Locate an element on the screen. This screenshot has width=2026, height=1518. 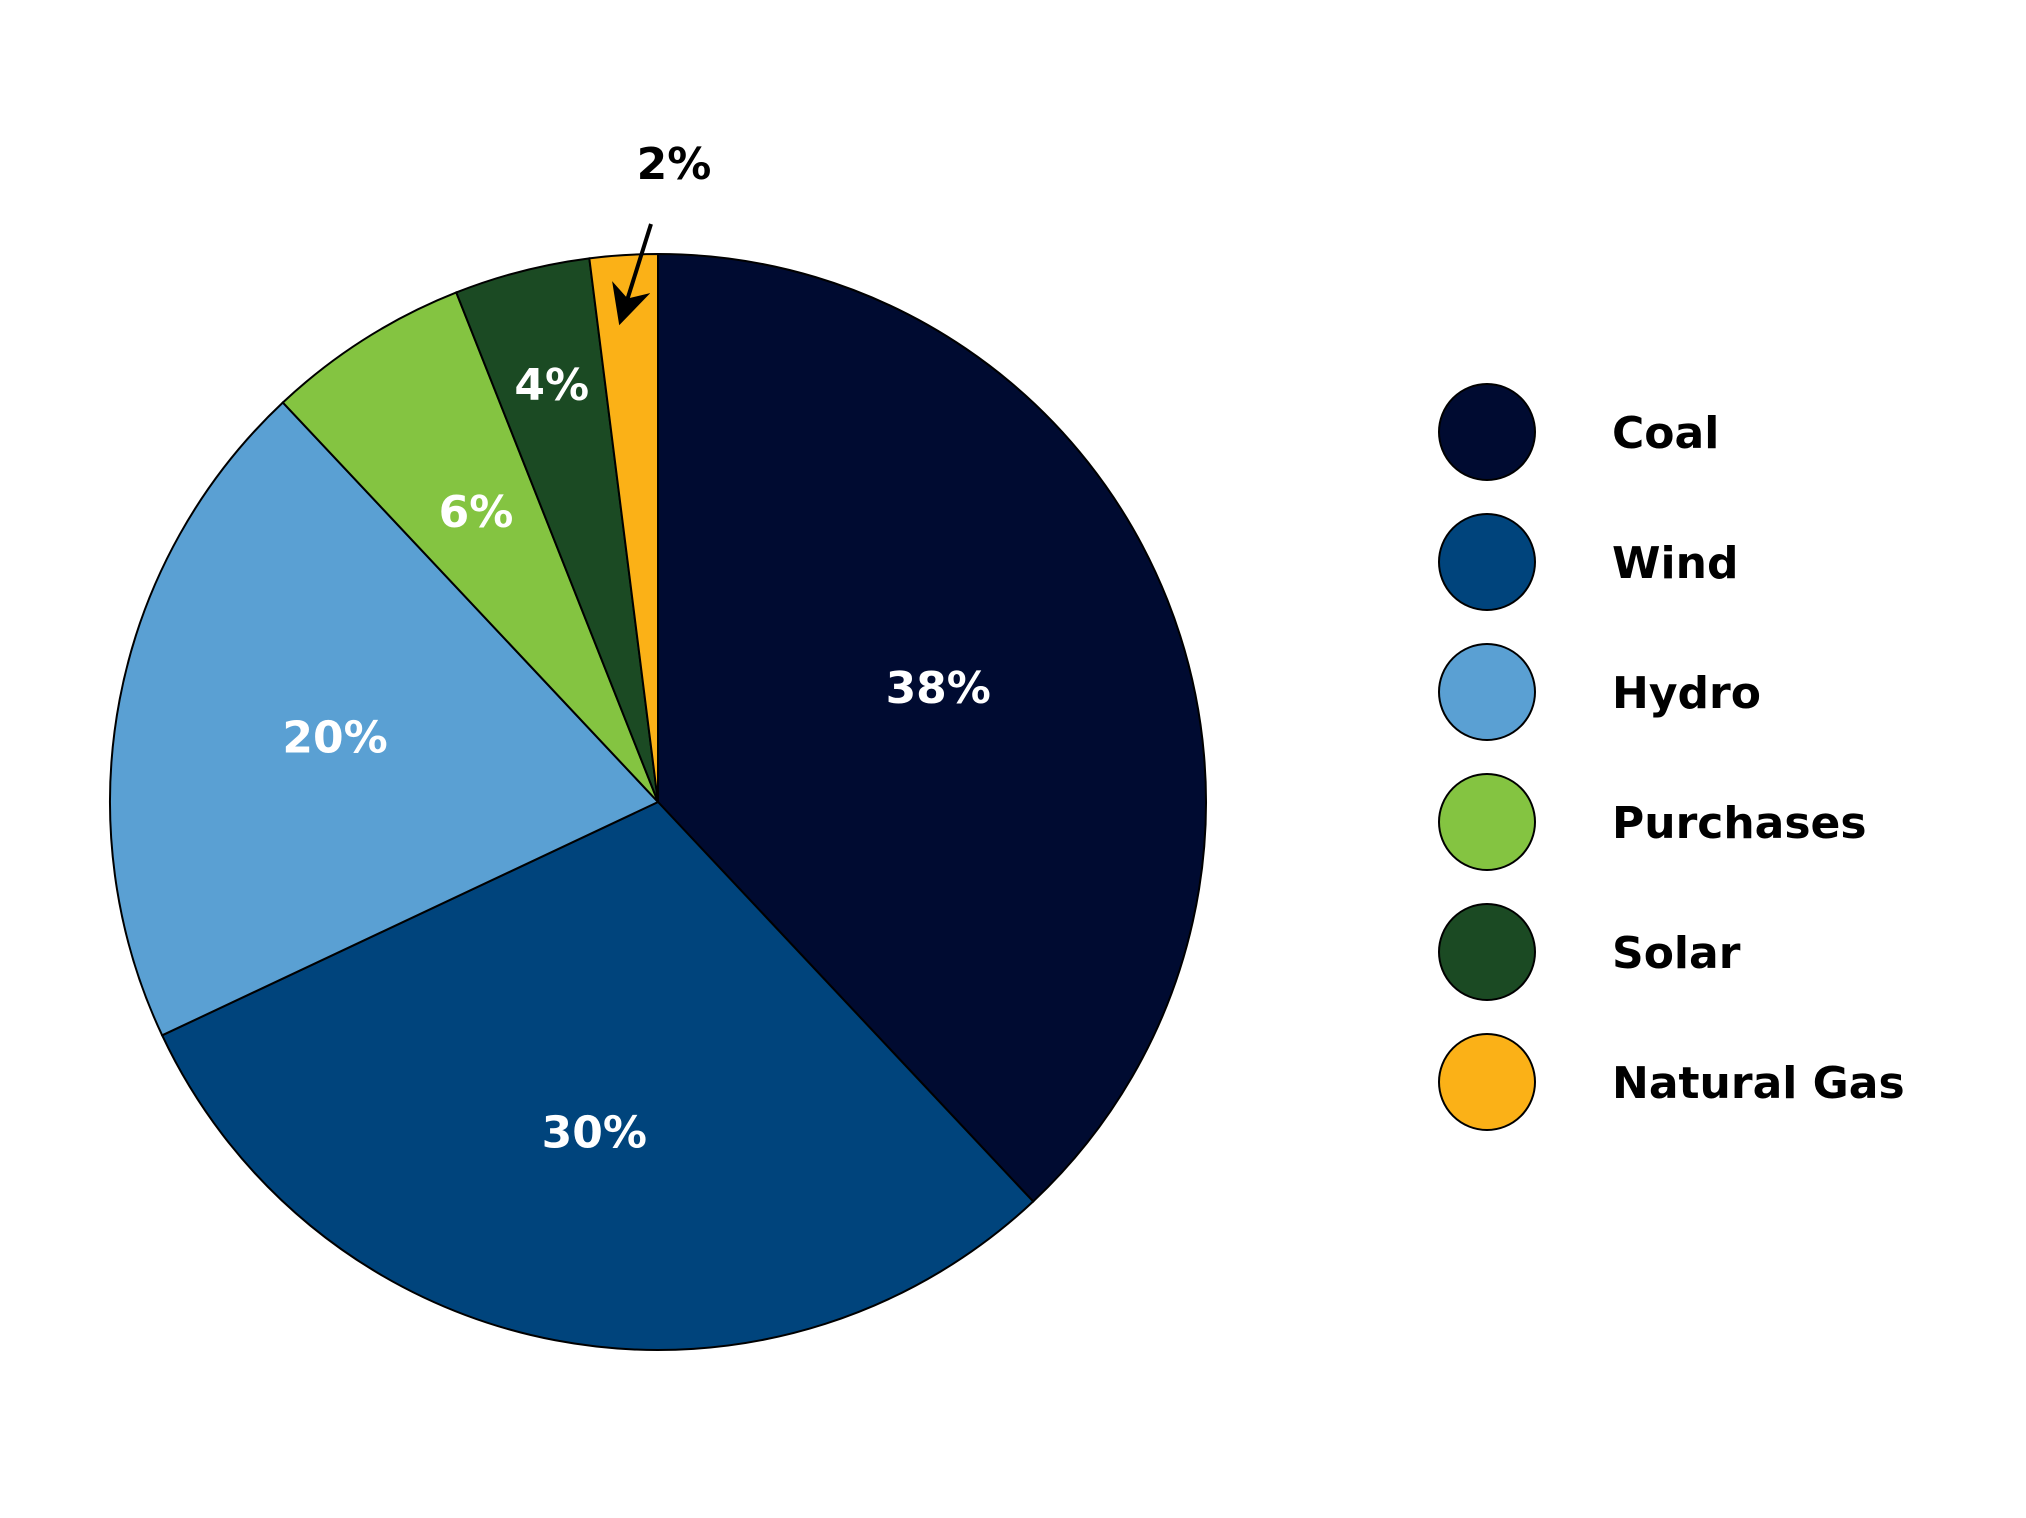
legend-label: Hydro is located at coordinates (1686, 693).